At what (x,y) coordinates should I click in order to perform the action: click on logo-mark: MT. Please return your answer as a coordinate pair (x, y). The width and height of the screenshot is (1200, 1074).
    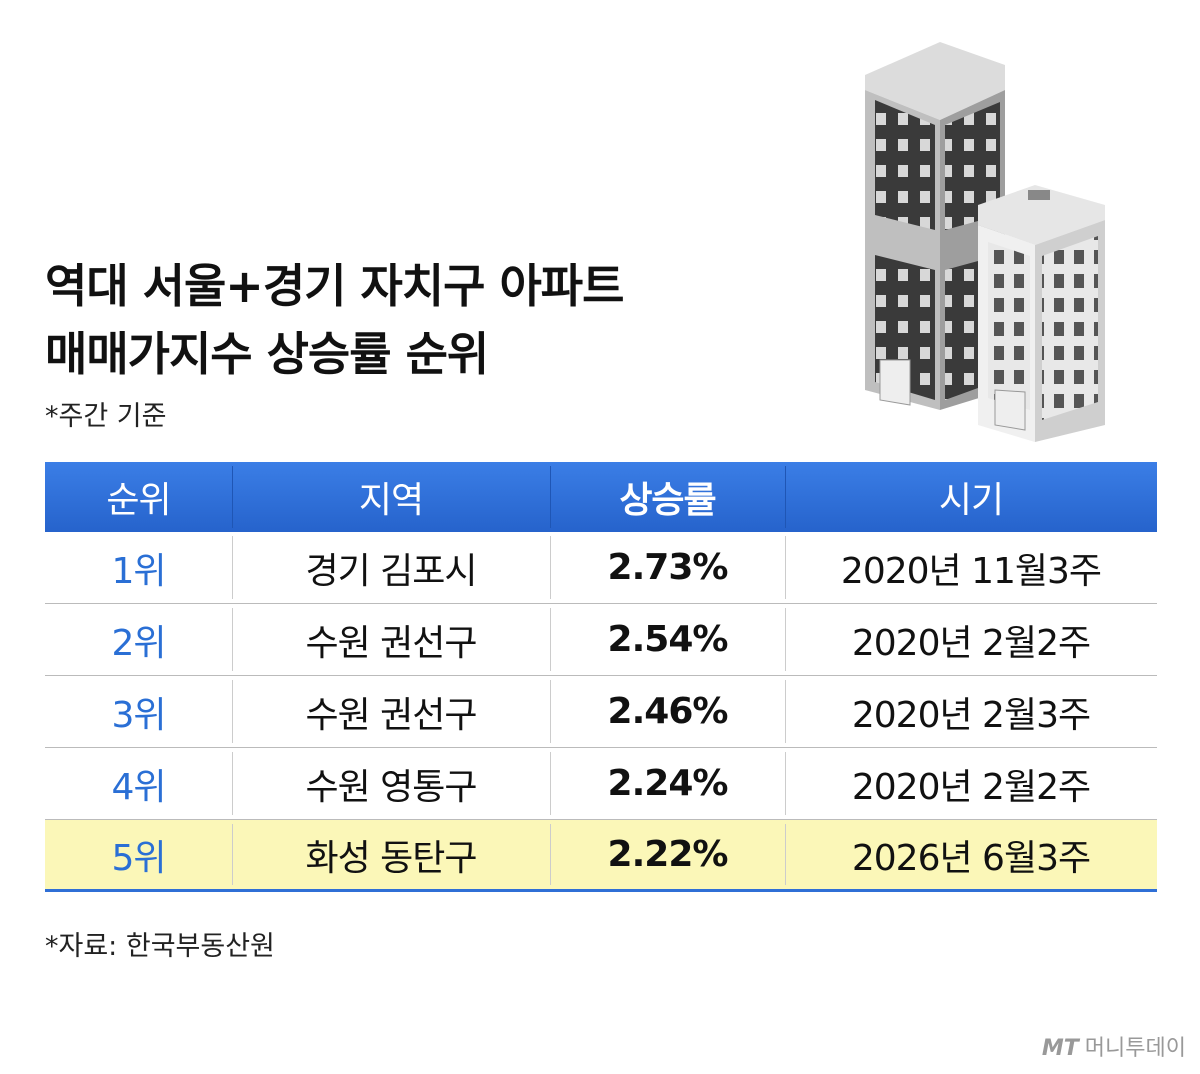
    Looking at the image, I should click on (1060, 1048).